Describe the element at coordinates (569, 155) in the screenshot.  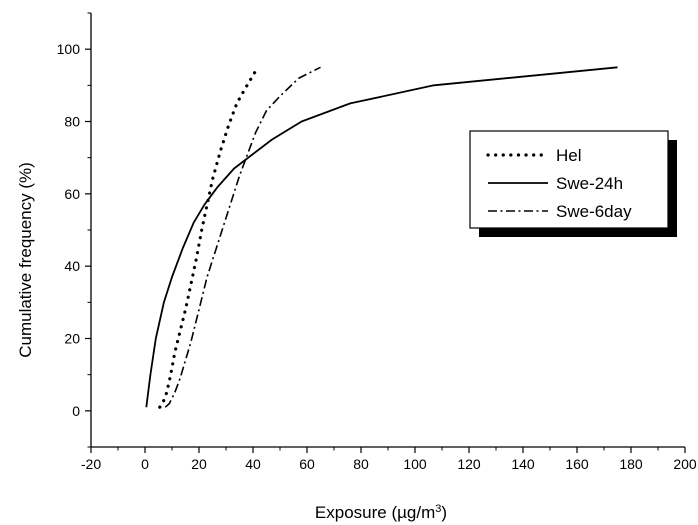
I see `legend-label: Hel` at that location.